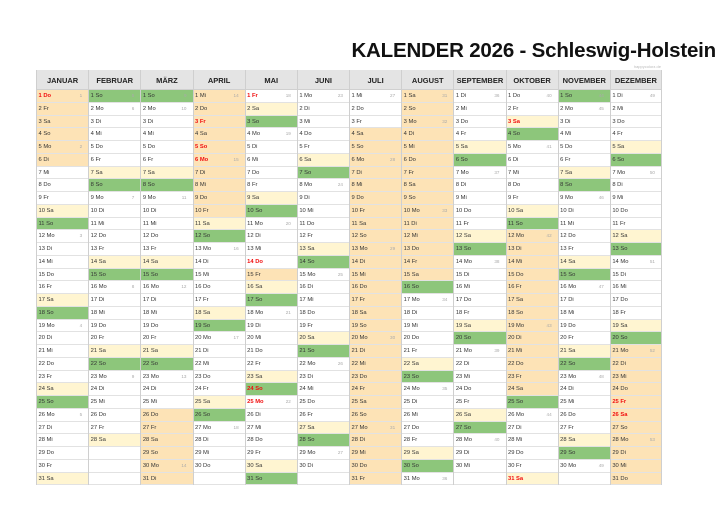 This screenshot has height=515, width=728. I want to click on day-cell: 31 Do, so click(635, 479).